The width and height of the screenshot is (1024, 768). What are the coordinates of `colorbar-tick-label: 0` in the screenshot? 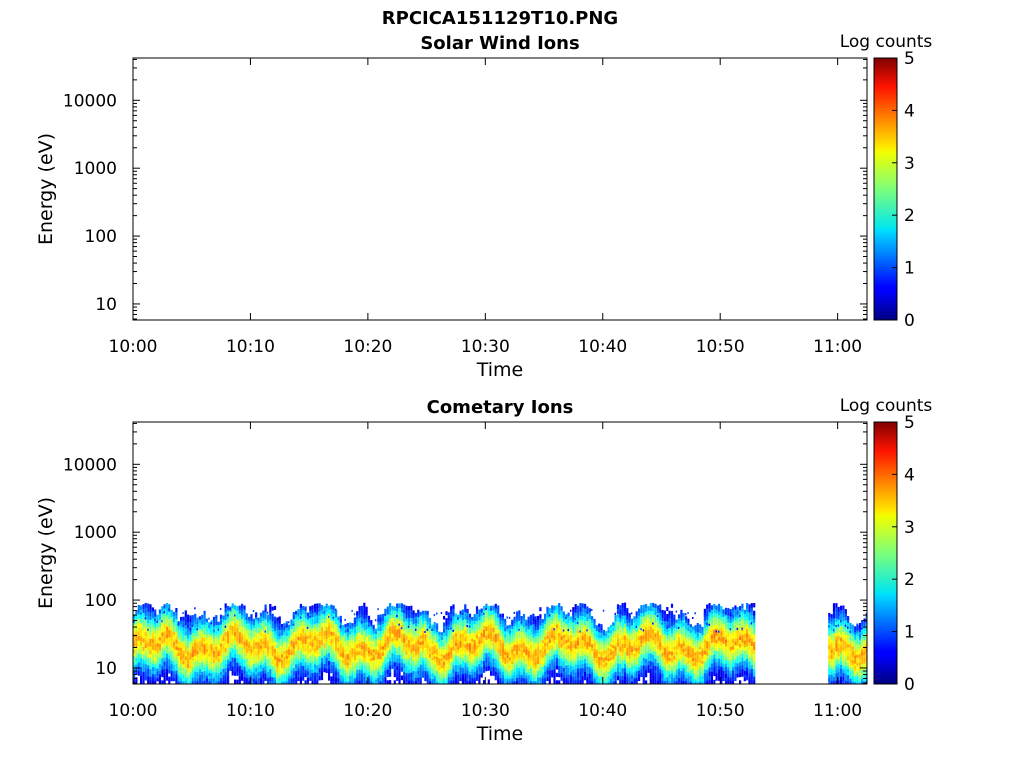 It's located at (909, 321).